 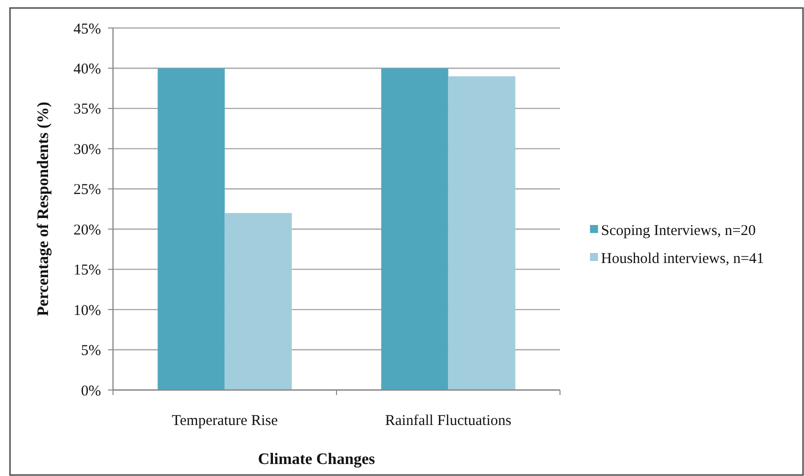 I want to click on y-tick-label: 30%, so click(x=87, y=150).